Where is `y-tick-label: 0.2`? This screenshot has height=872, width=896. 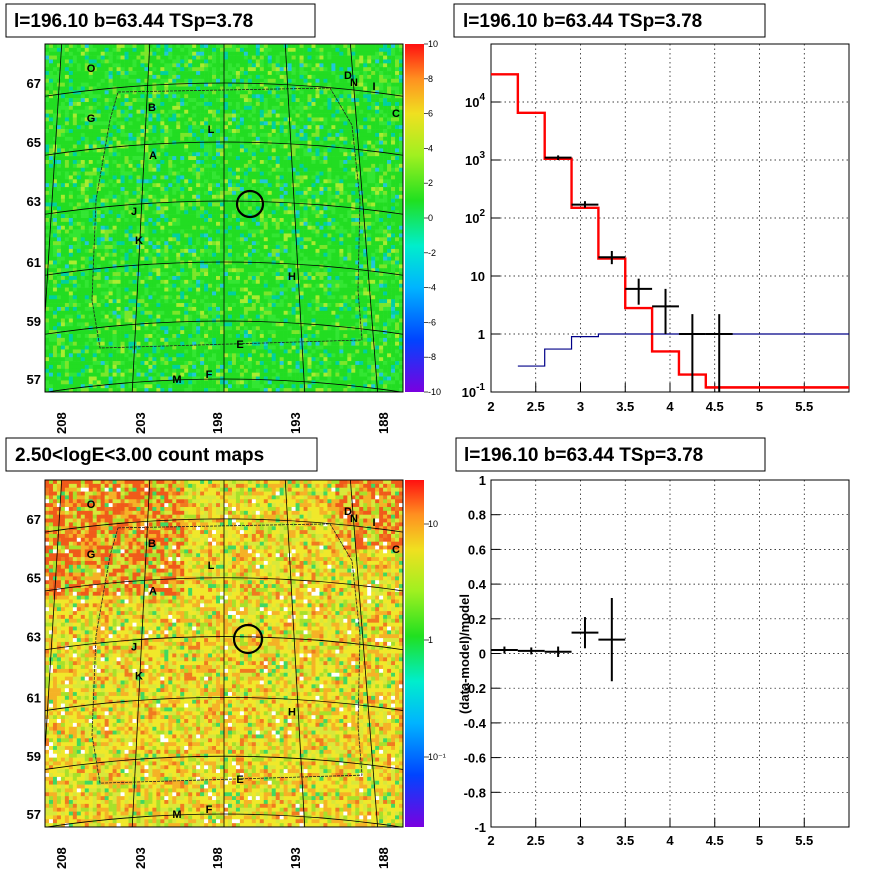
y-tick-label: 0.2 is located at coordinates (477, 619).